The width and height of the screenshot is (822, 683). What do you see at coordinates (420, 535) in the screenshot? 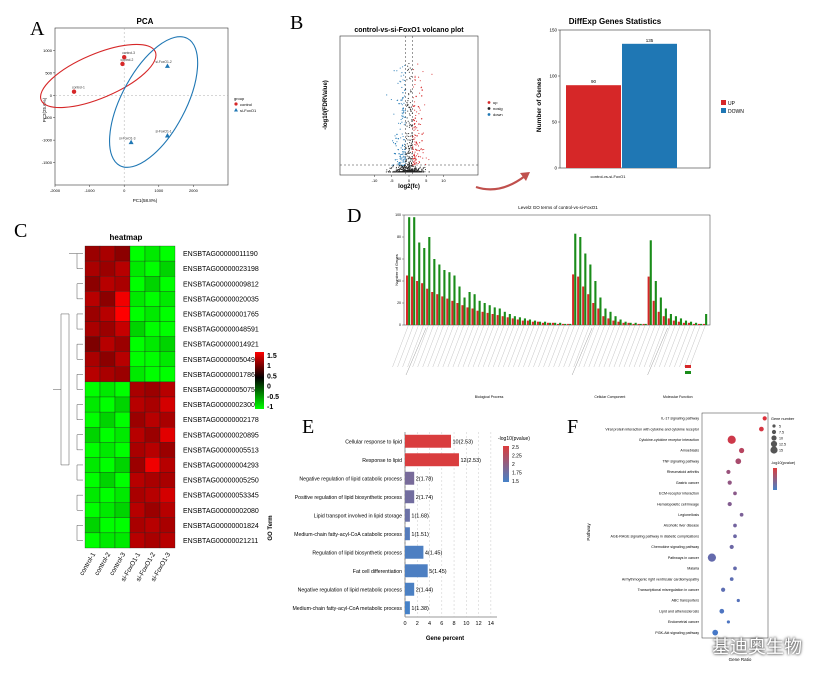
I see `e-bar-label: 1(1.51)` at bounding box center [420, 535].